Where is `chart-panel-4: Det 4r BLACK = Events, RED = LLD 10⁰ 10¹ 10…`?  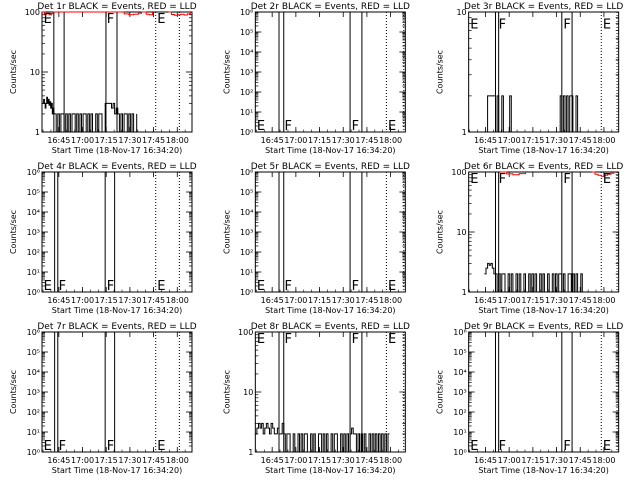 chart-panel-4: Det 4r BLACK = Events, RED = LLD 10⁰ 10¹ 10… is located at coordinates (103, 238).